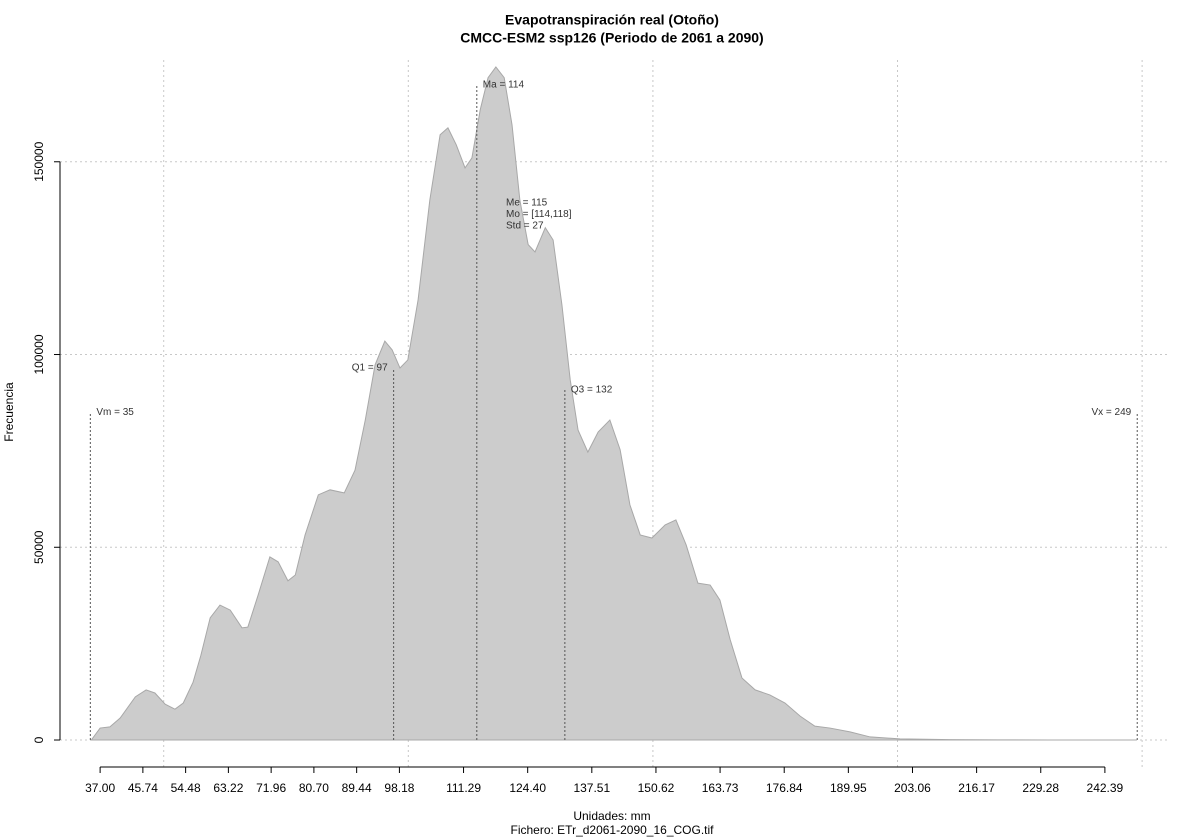 The width and height of the screenshot is (1200, 840). Describe the element at coordinates (115, 412) in the screenshot. I see `marker-label: Vm = 35` at that location.